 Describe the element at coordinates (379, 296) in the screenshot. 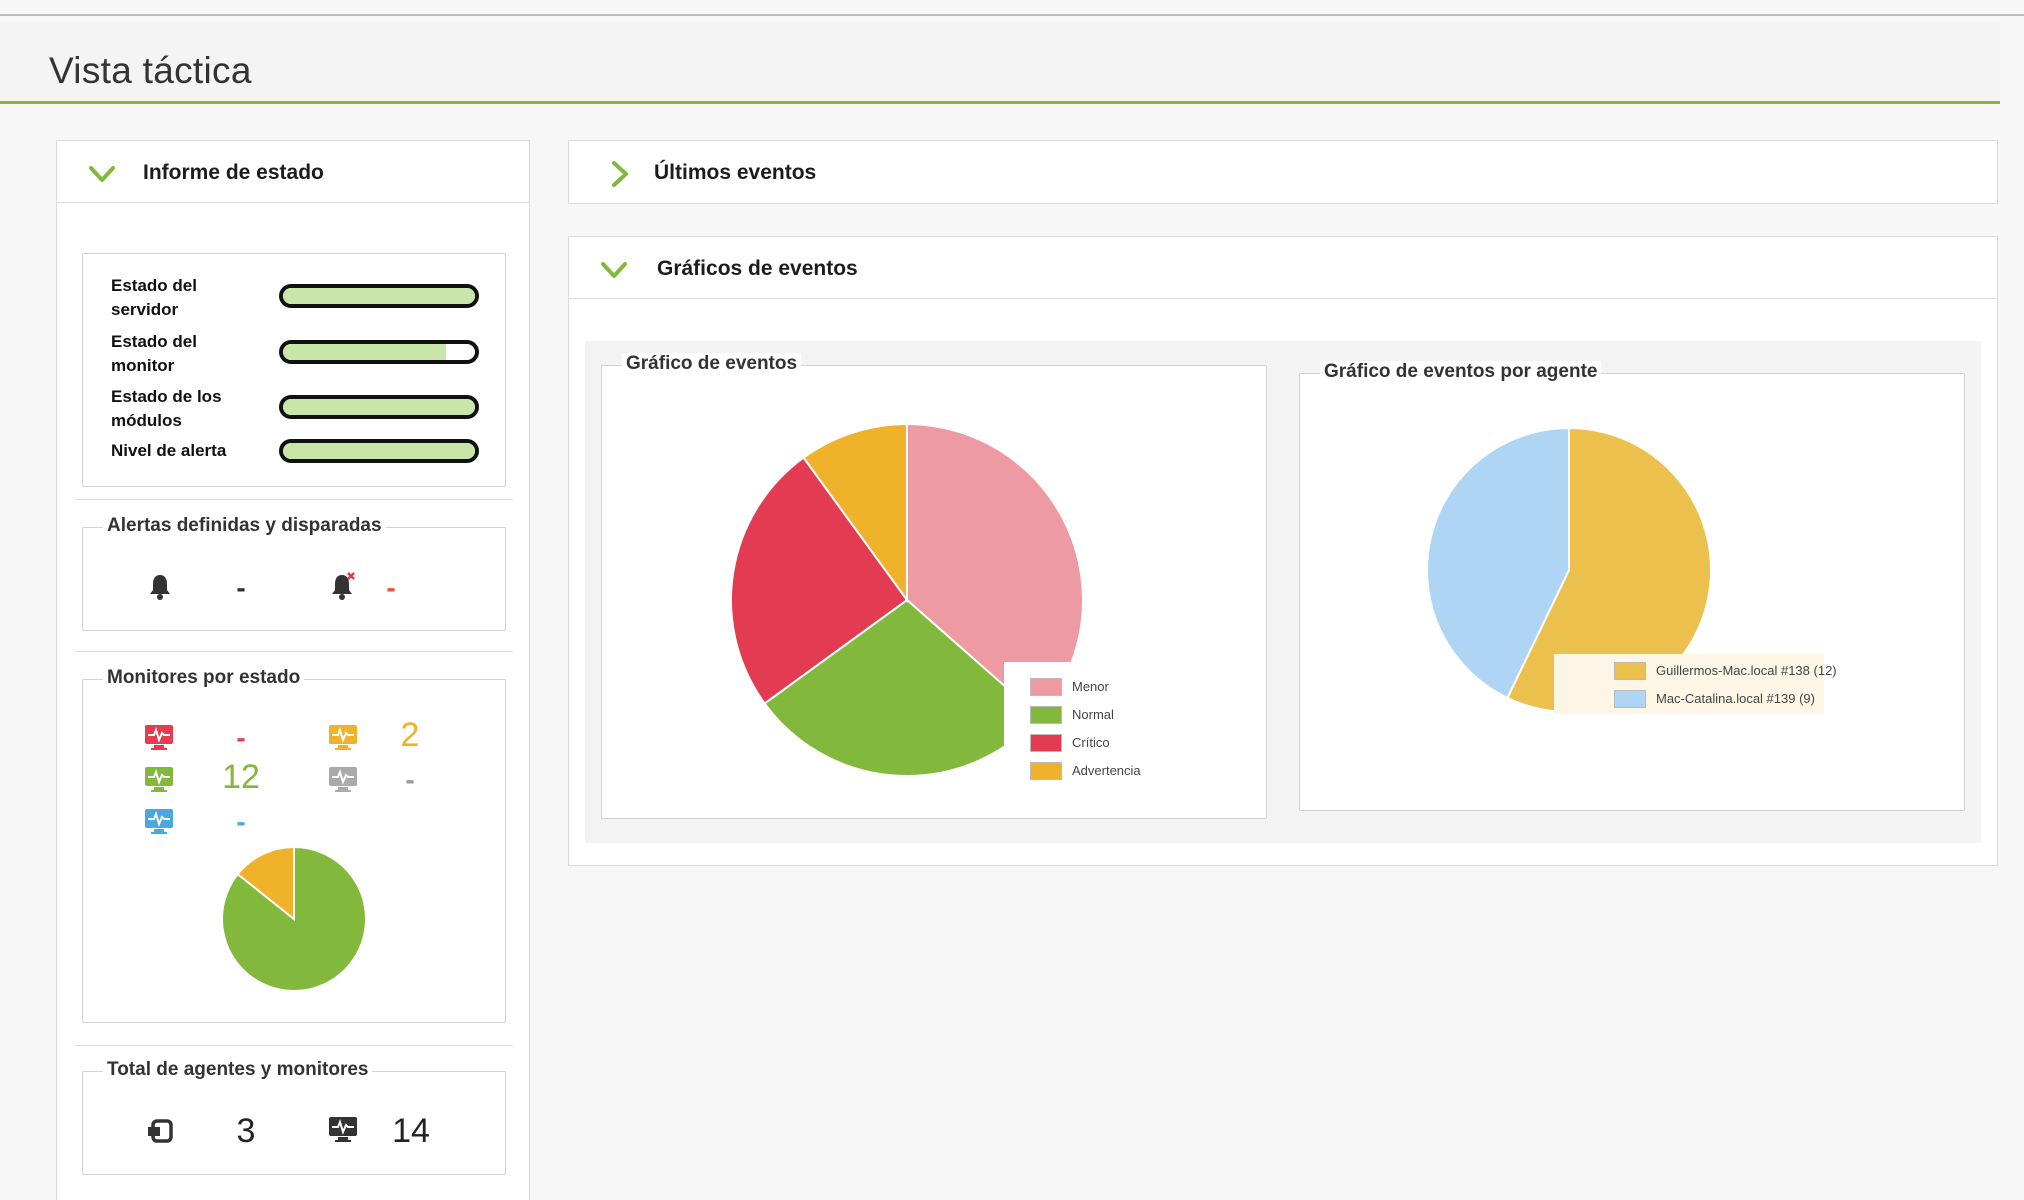

I see `server-status-bar` at that location.